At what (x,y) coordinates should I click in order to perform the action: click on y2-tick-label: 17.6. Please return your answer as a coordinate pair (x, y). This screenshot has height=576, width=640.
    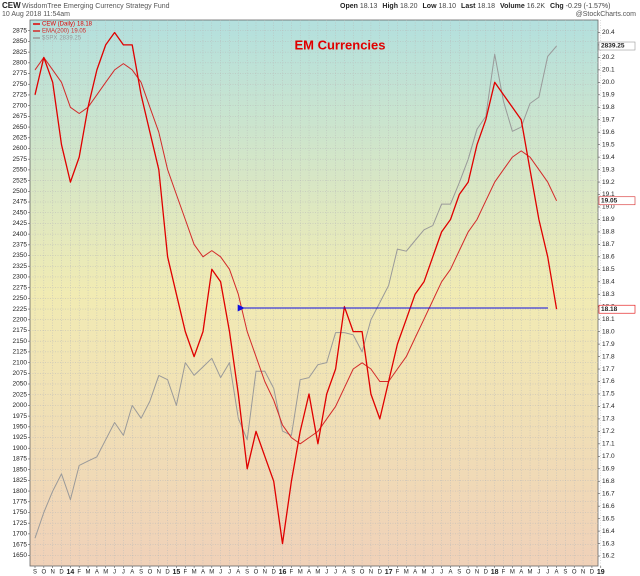
    Looking at the image, I should click on (608, 381).